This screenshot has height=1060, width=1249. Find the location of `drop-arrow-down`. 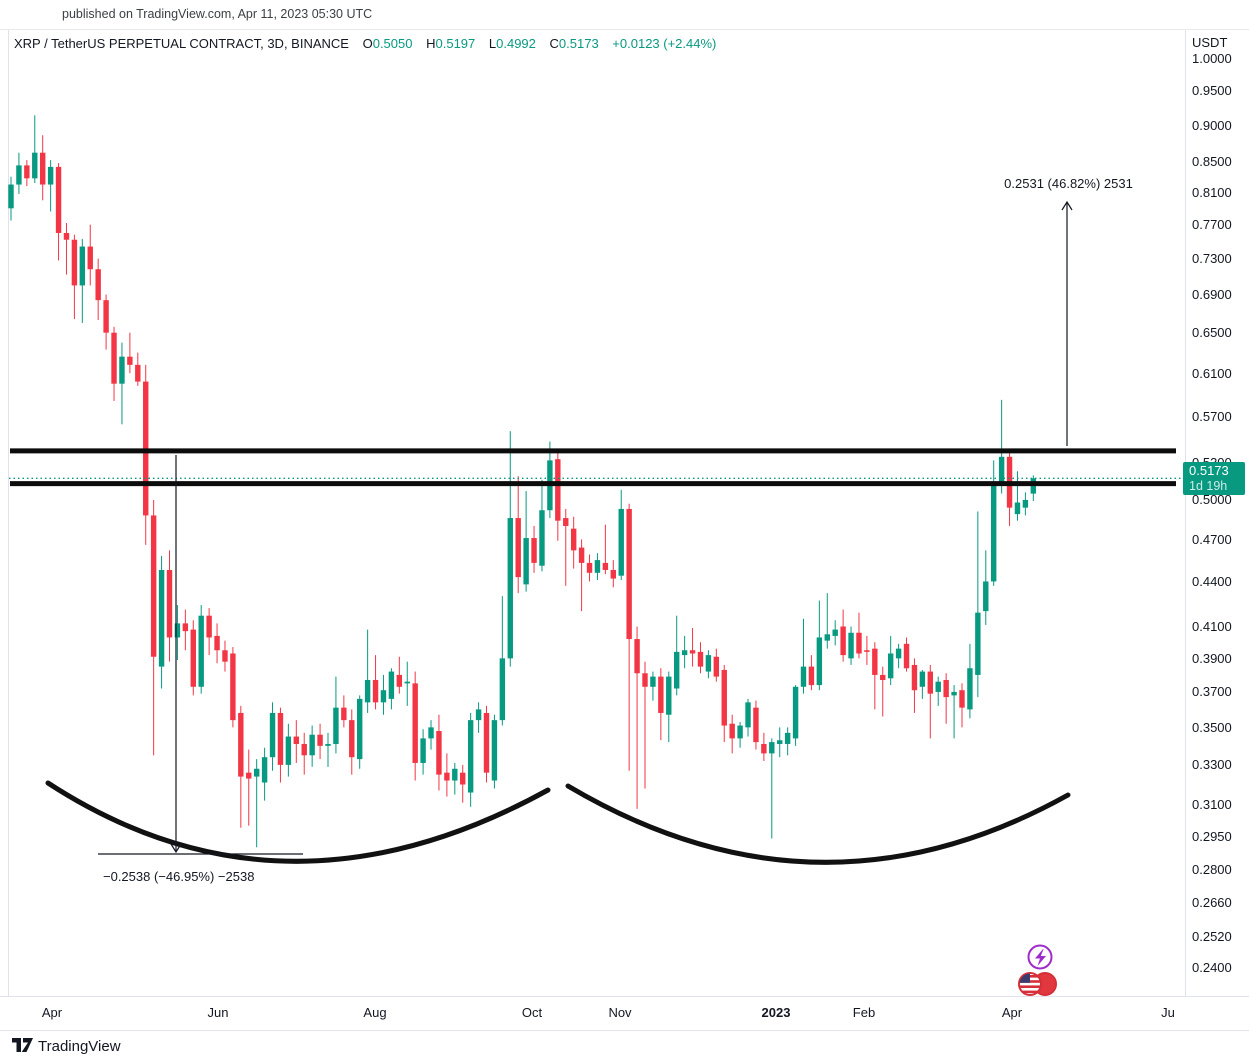

drop-arrow-down is located at coordinates (200, 655).